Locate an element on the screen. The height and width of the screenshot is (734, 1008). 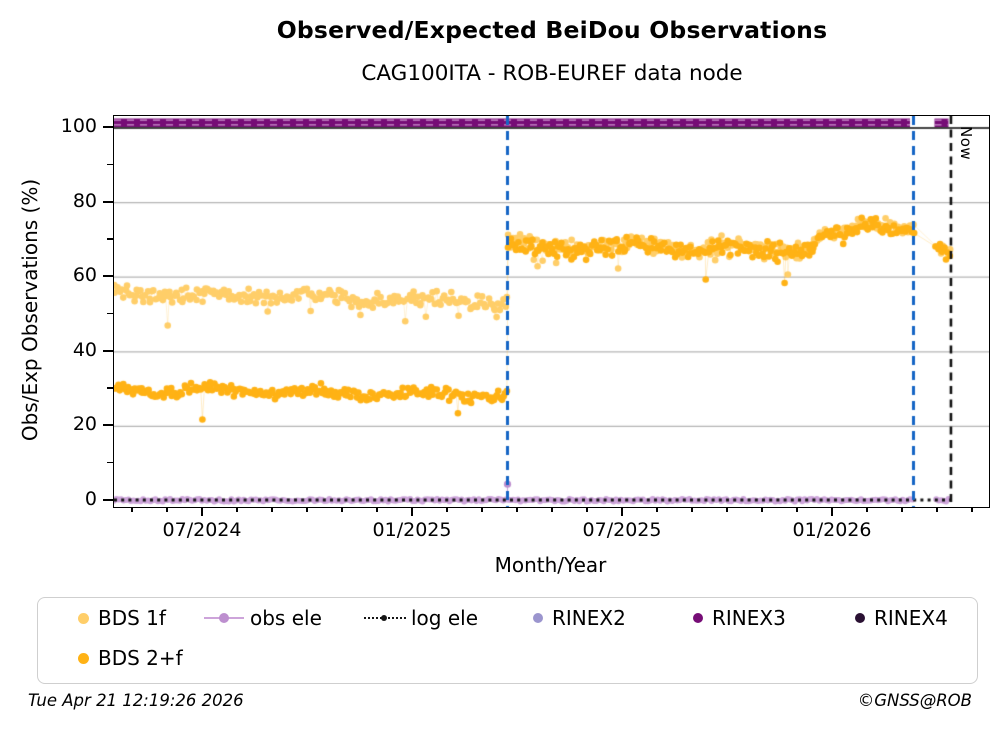
tick-label: 07/2025 is located at coordinates (622, 530).